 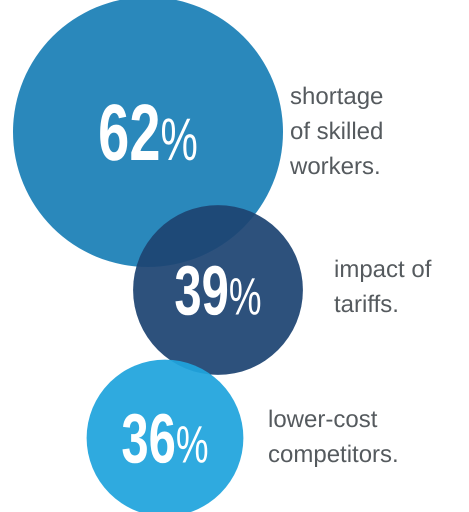 I want to click on category-label: shortage of skilled workers., so click(x=336, y=131).